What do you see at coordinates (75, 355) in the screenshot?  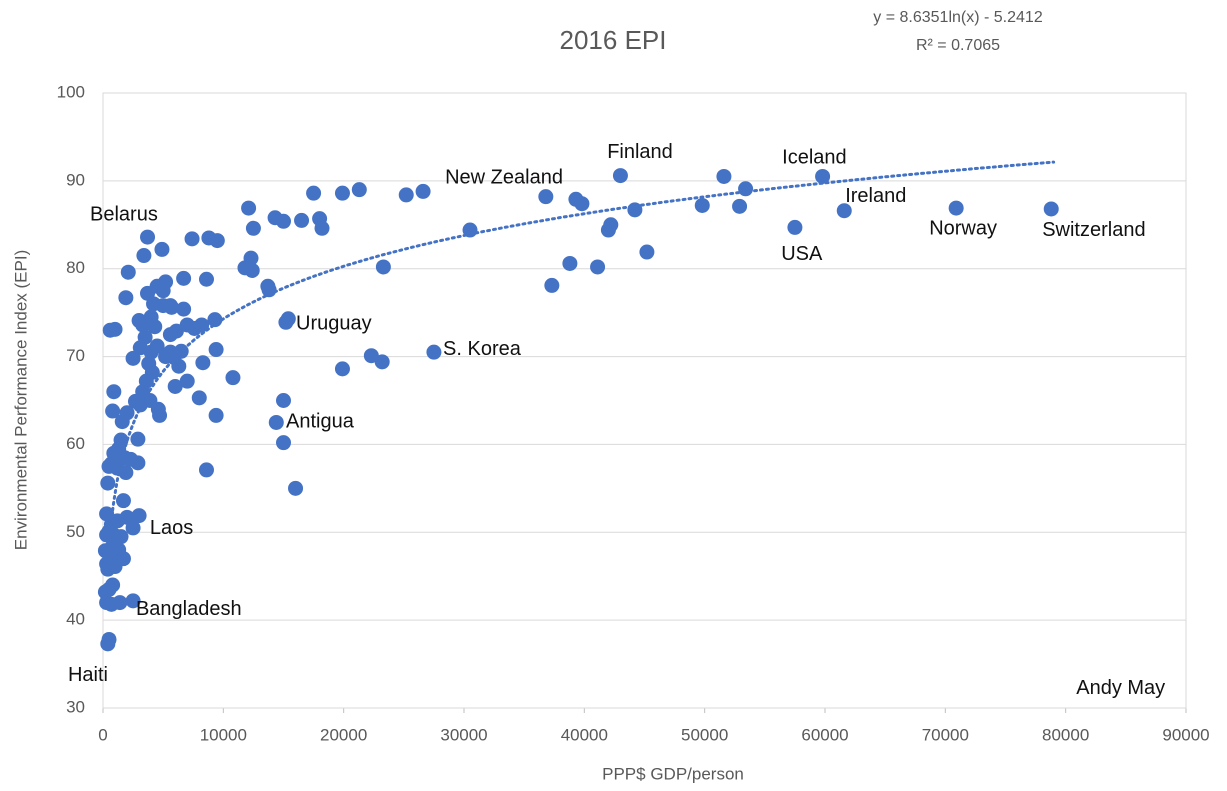 I see `y-tick-label: 70` at bounding box center [75, 355].